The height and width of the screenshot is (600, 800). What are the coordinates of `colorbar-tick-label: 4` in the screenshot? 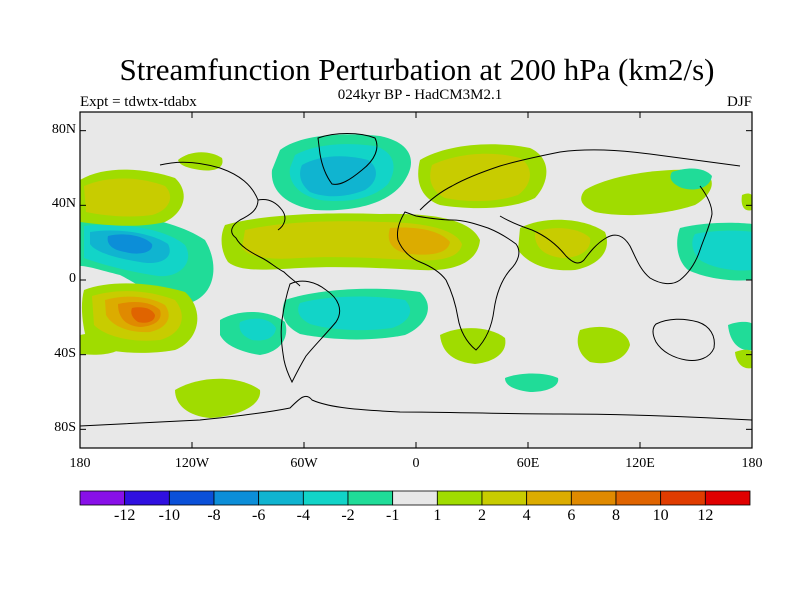 It's located at (526, 515).